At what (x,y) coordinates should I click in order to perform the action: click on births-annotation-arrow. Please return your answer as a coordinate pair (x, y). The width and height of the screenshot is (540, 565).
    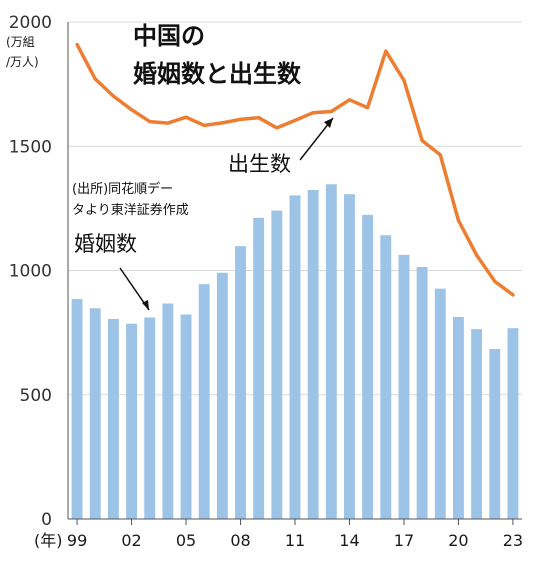
    Looking at the image, I should click on (316, 139).